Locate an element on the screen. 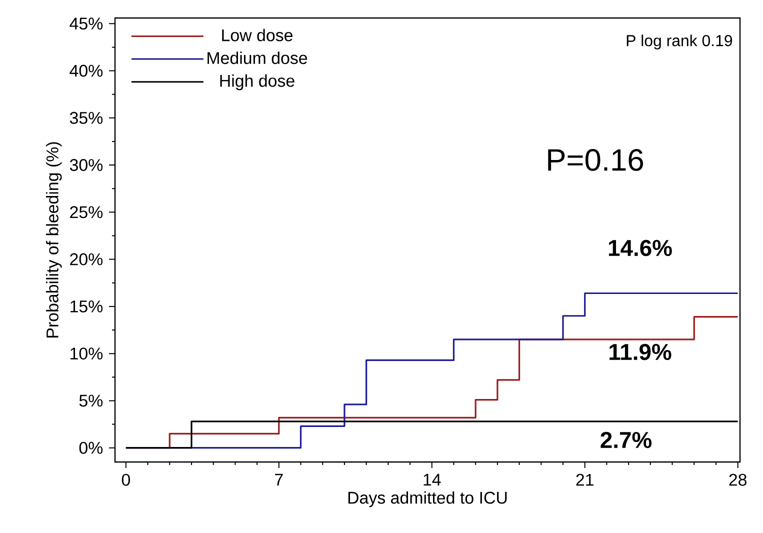 This screenshot has height=533, width=763. y-tick-label: 25% is located at coordinates (86, 212).